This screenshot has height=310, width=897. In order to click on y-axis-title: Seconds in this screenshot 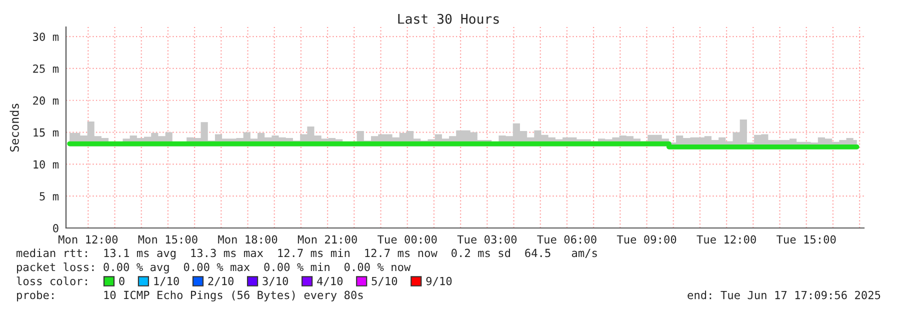, I will do `click(14, 128)`.